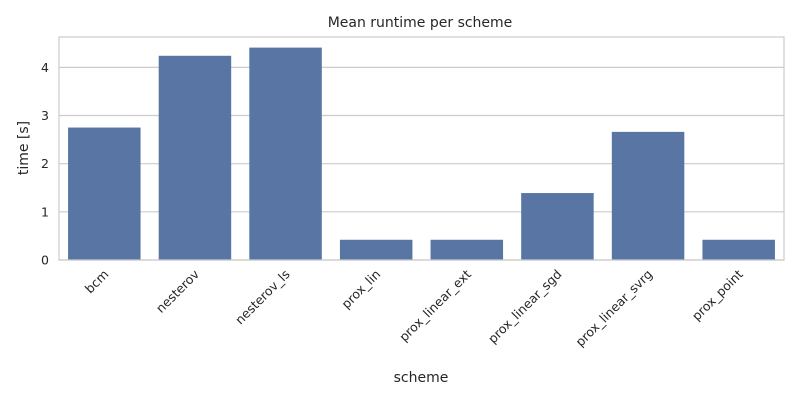 The width and height of the screenshot is (800, 400). What do you see at coordinates (421, 378) in the screenshot?
I see `x-axis-label: scheme` at bounding box center [421, 378].